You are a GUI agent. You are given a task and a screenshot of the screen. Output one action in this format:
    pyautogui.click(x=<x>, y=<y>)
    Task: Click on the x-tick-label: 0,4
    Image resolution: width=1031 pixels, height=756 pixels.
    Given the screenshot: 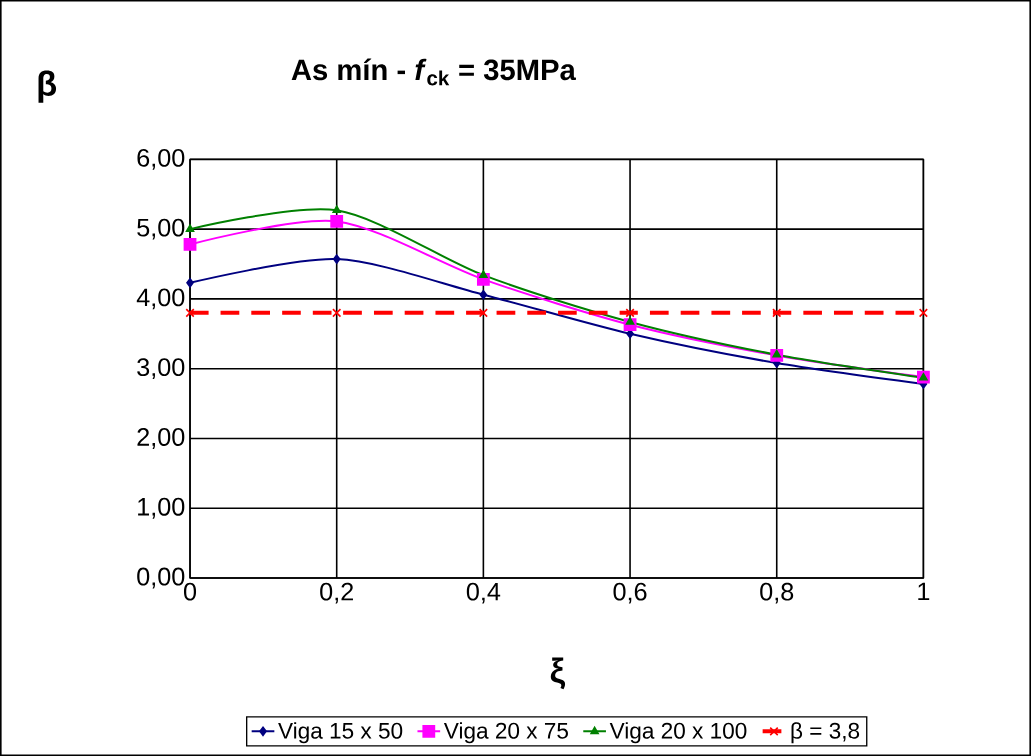 What is the action you would take?
    pyautogui.click(x=483, y=593)
    